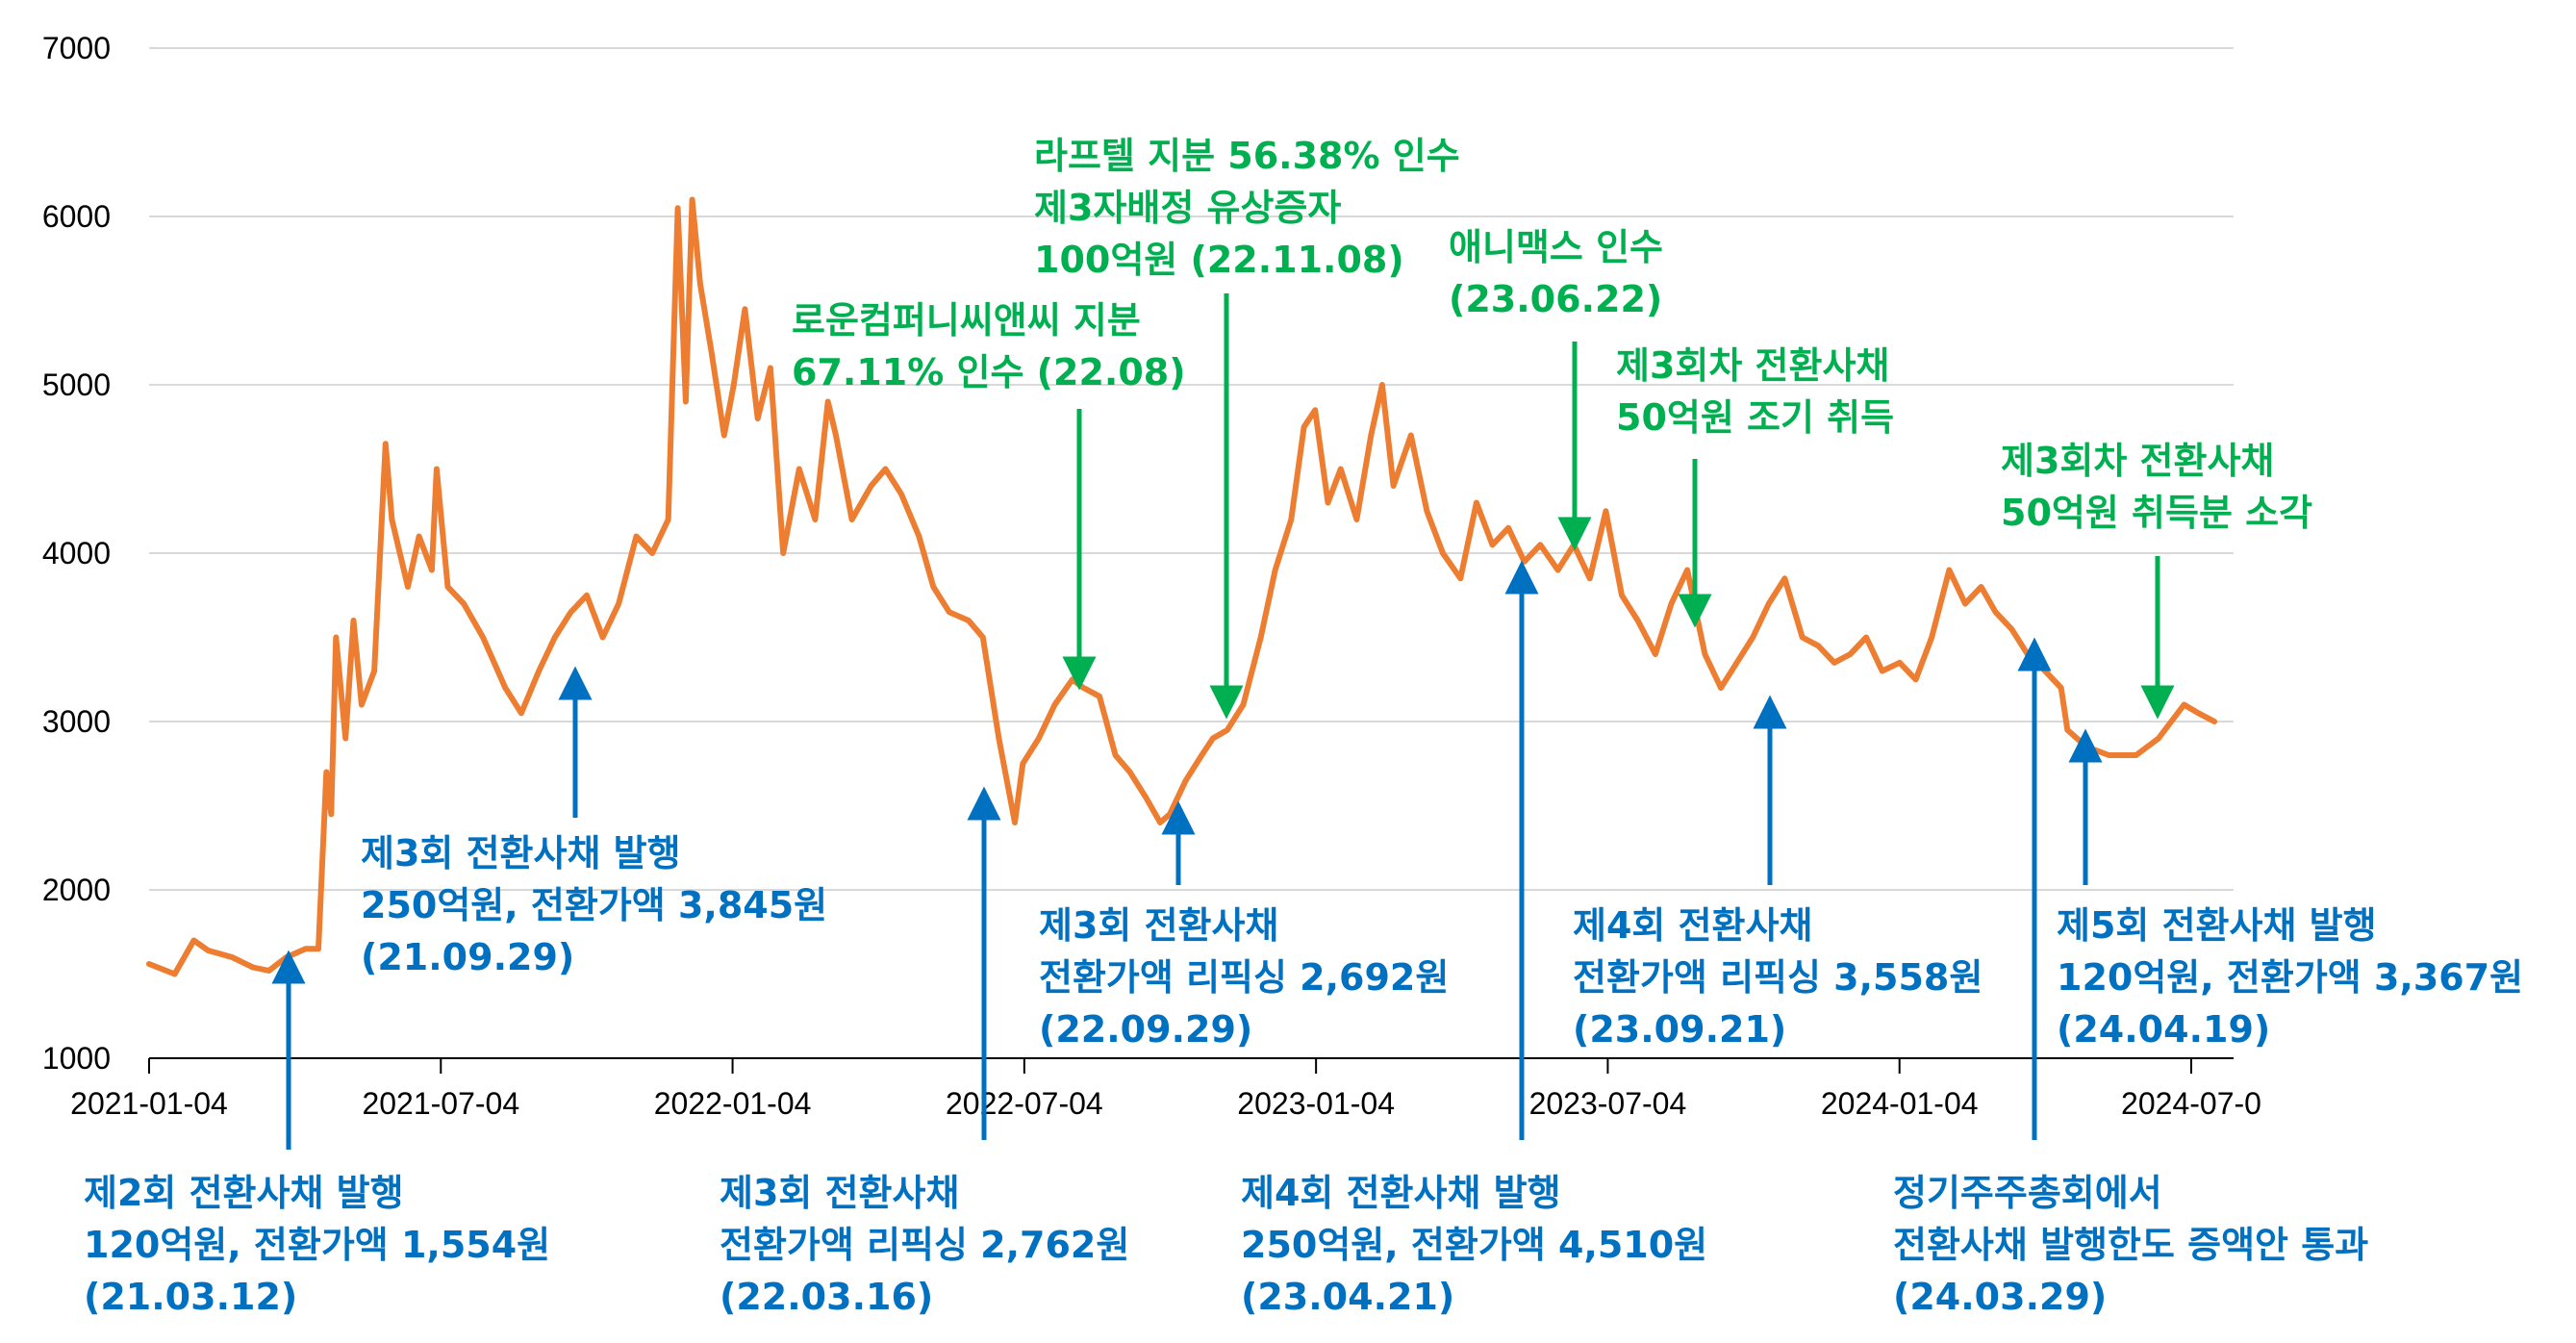  Describe the element at coordinates (244, 1193) in the screenshot. I see `annotation-text: 제2회 전환사채 발행` at that location.